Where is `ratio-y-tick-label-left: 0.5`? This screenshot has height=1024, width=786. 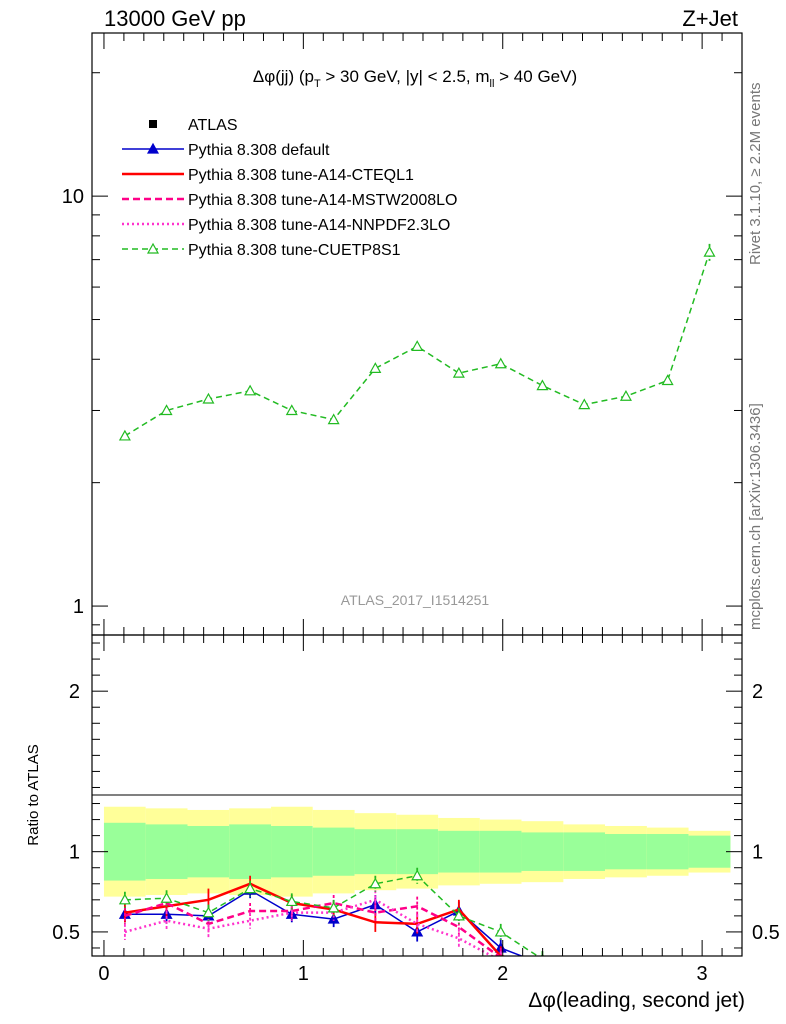 ratio-y-tick-label-left: 0.5 is located at coordinates (66, 933).